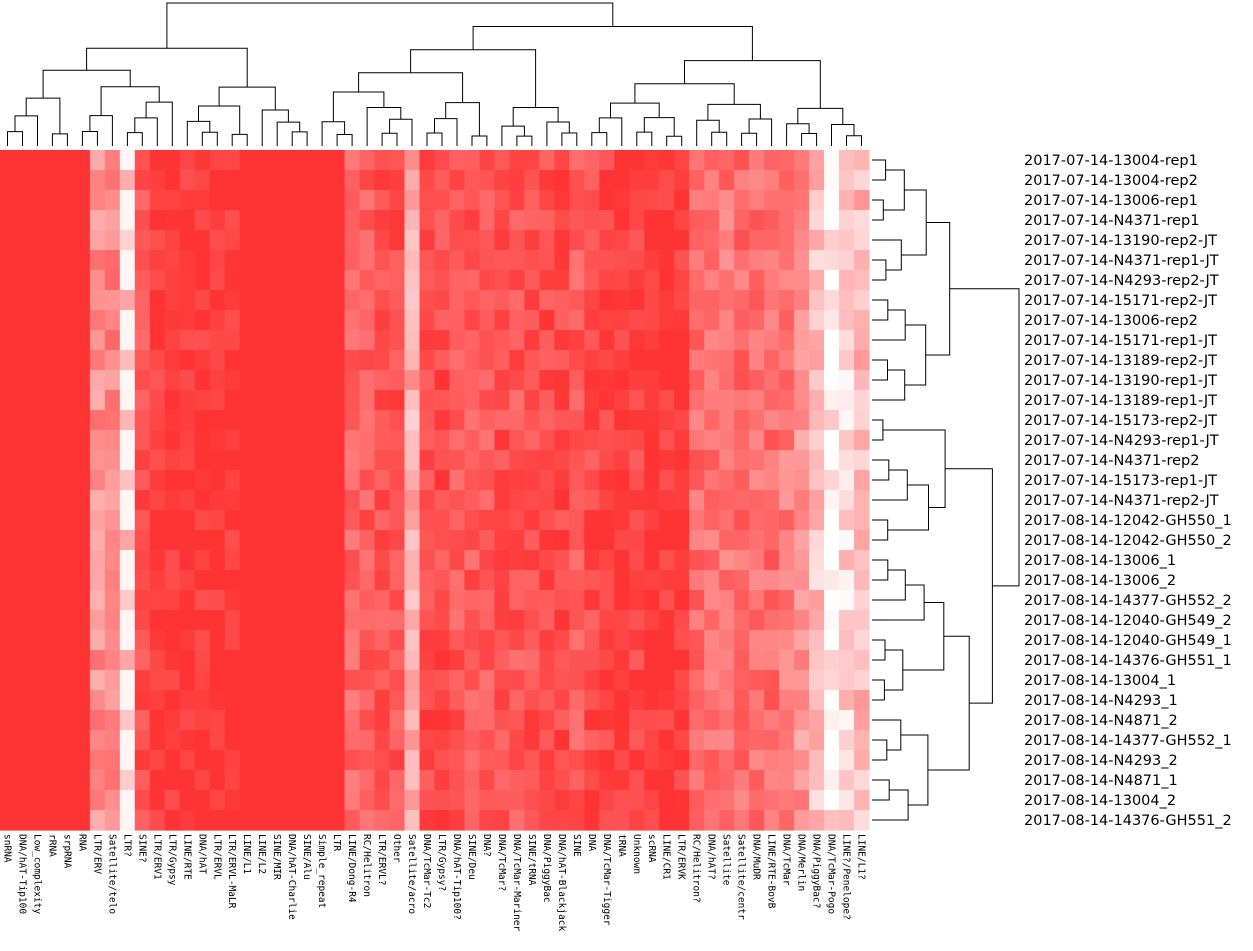 The height and width of the screenshot is (951, 1253). I want to click on column-label: Satellite, so click(726, 860).